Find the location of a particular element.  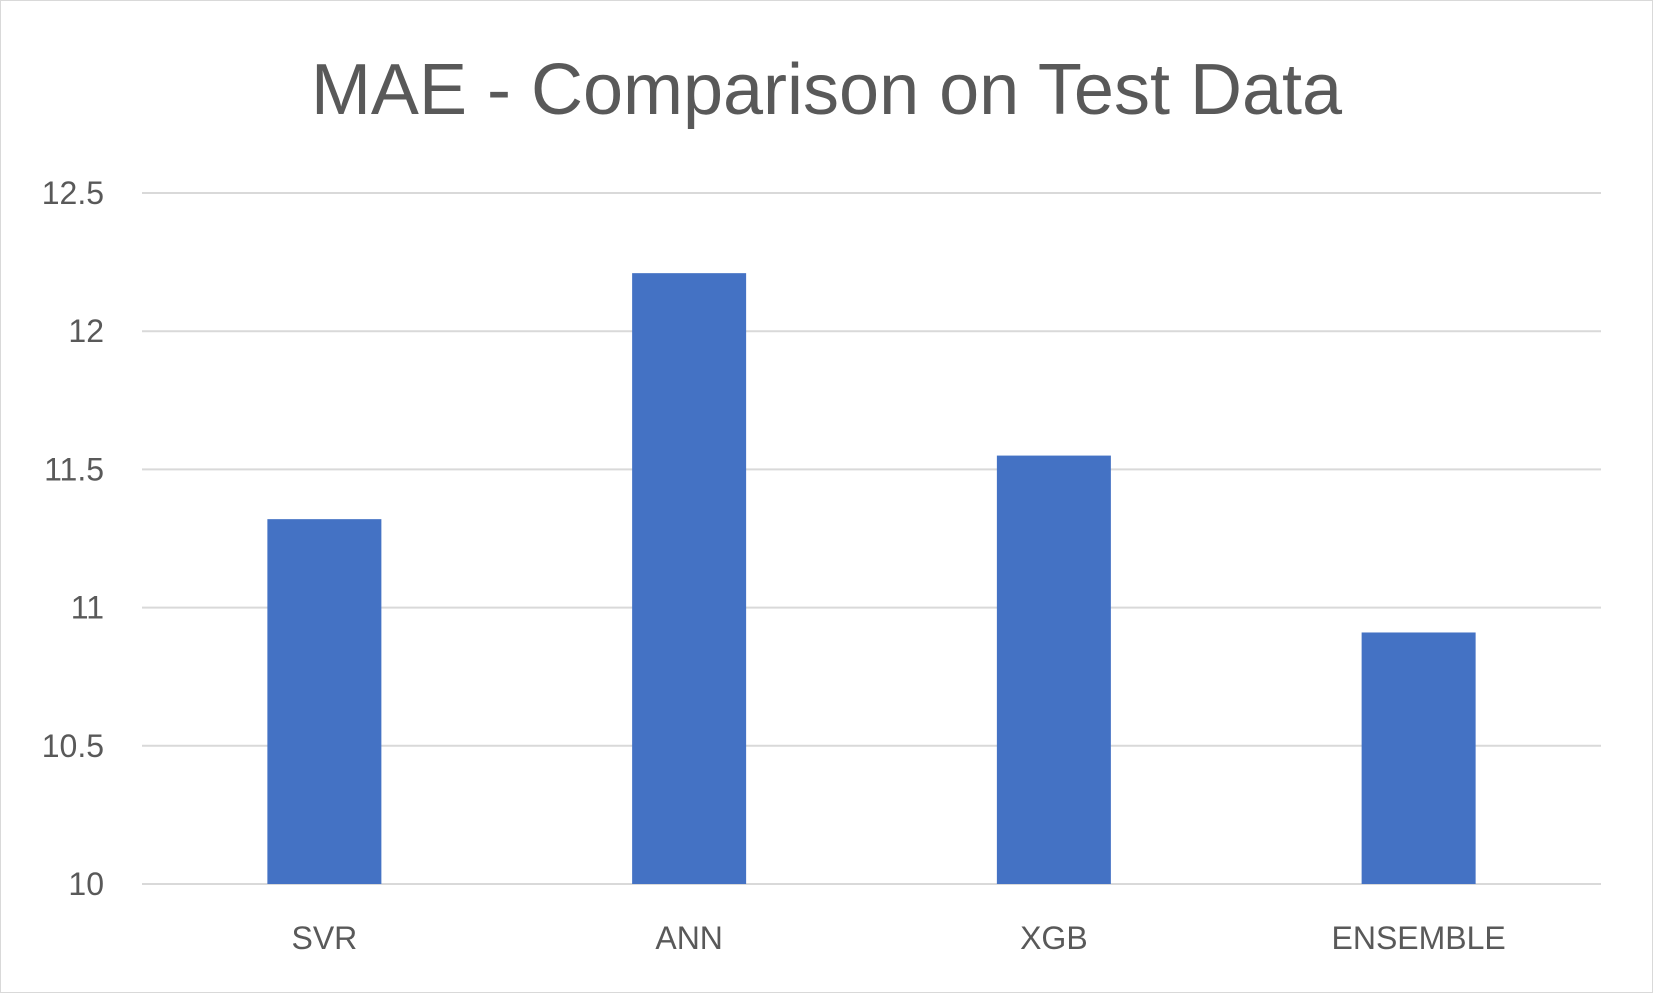

x-tick-label: ENSEMBLE is located at coordinates (1418, 938).